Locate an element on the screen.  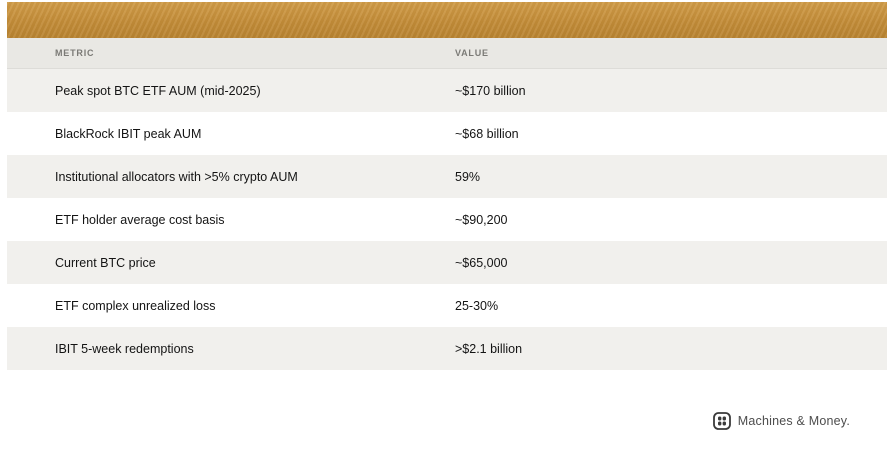
value-cell: ~$65,000 is located at coordinates (481, 262).